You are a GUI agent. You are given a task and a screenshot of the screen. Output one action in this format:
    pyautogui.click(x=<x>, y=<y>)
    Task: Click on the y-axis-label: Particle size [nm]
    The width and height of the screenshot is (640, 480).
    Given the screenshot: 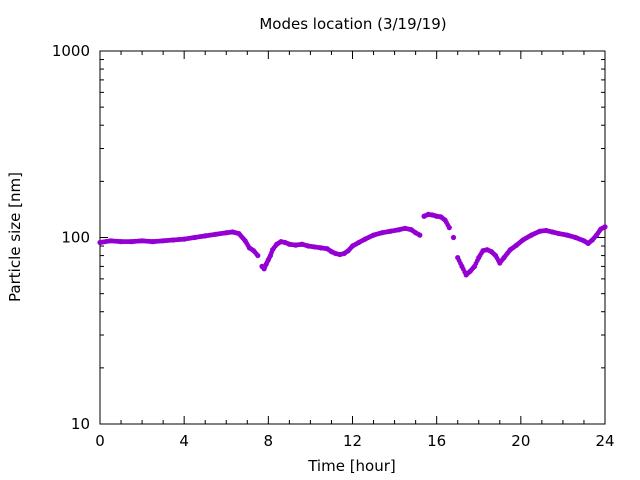 What is the action you would take?
    pyautogui.click(x=15, y=237)
    